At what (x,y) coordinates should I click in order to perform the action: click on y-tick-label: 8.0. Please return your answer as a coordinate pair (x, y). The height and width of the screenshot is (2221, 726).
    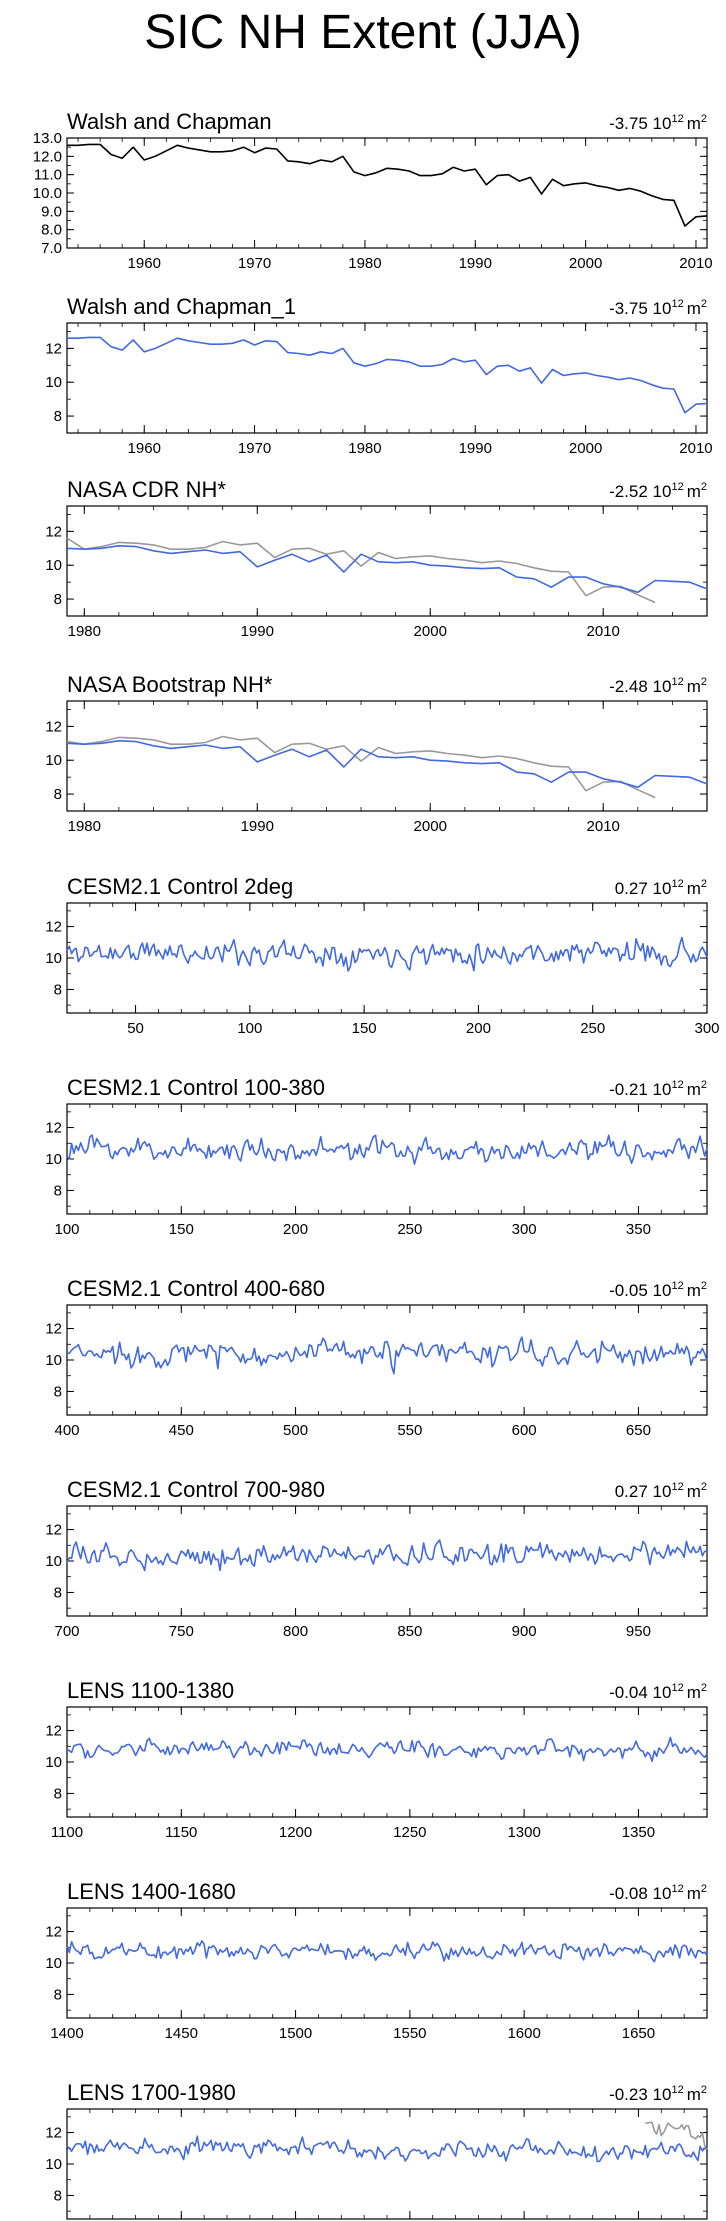
    Looking at the image, I should click on (51, 230).